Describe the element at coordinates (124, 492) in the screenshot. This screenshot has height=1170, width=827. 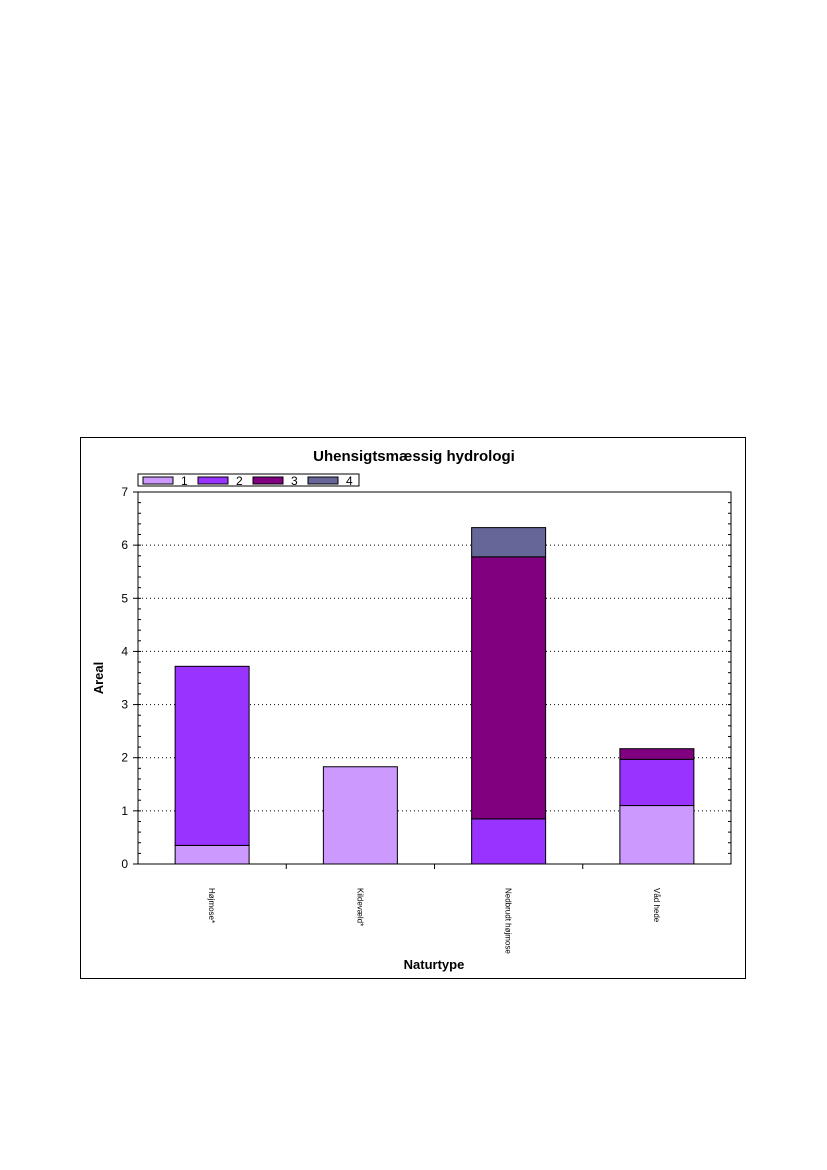
I see `y-tick-label: 7` at that location.